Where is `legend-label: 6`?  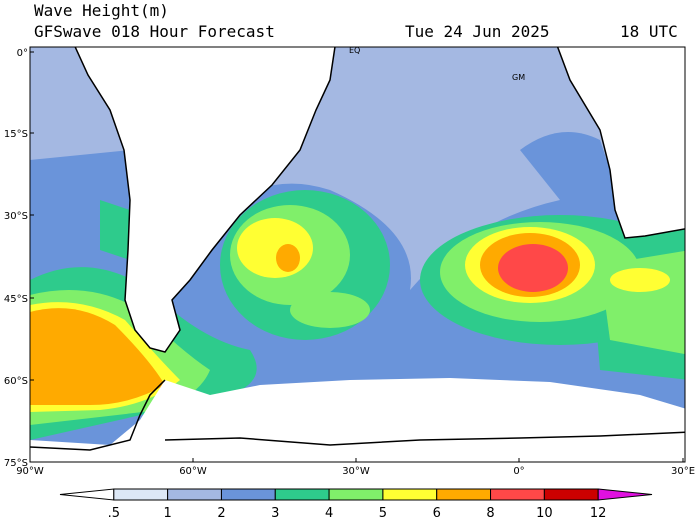 legend-label: 6 is located at coordinates (437, 513).